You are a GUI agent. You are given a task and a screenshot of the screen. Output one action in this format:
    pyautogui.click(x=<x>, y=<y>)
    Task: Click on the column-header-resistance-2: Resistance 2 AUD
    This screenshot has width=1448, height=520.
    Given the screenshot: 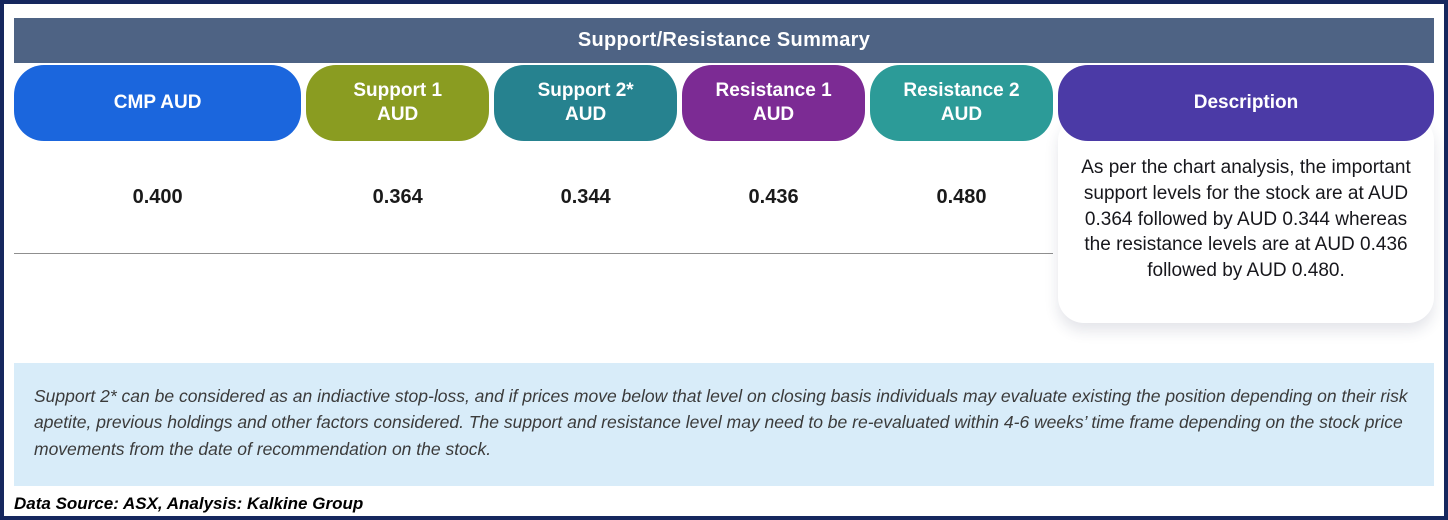 What is the action you would take?
    pyautogui.click(x=961, y=103)
    